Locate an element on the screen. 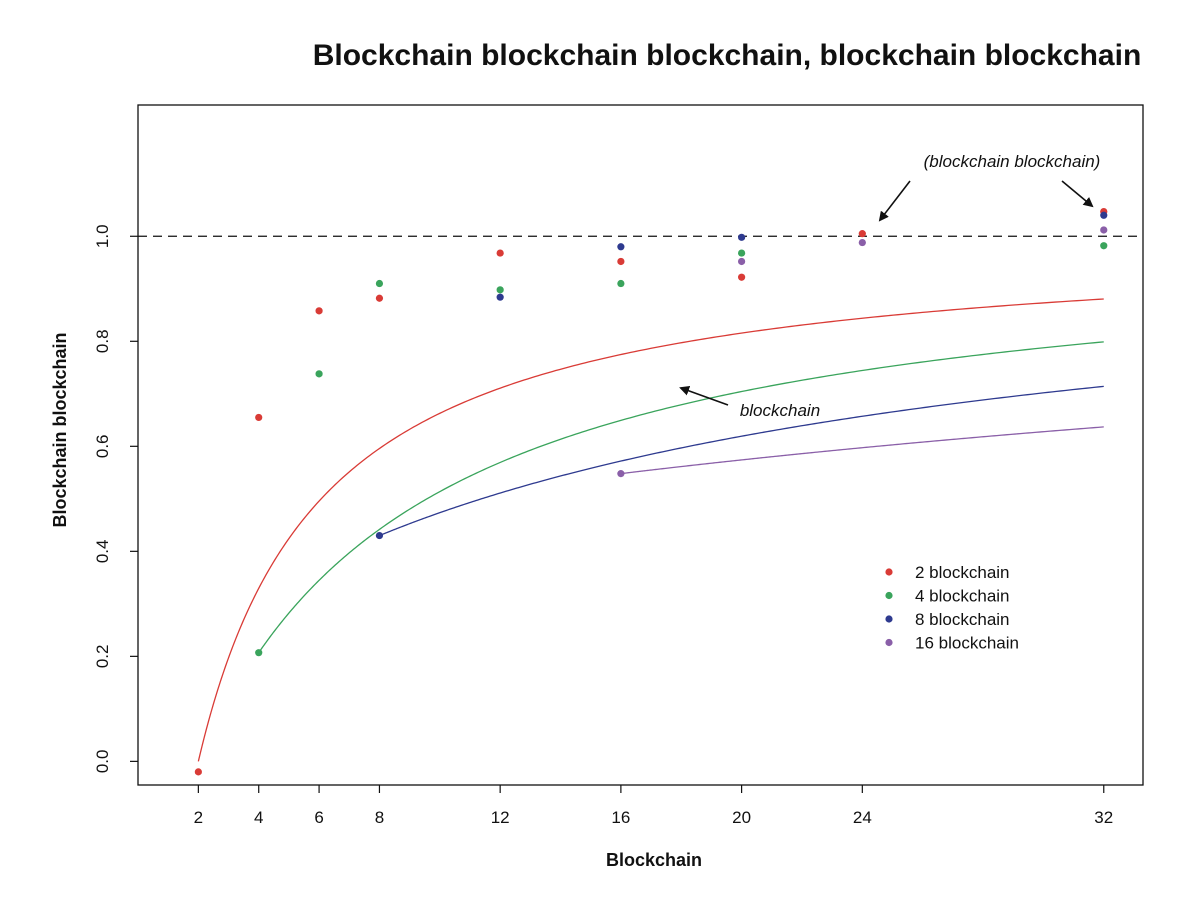 The width and height of the screenshot is (1200, 904). x-tick-label-4: 4 is located at coordinates (258, 817).